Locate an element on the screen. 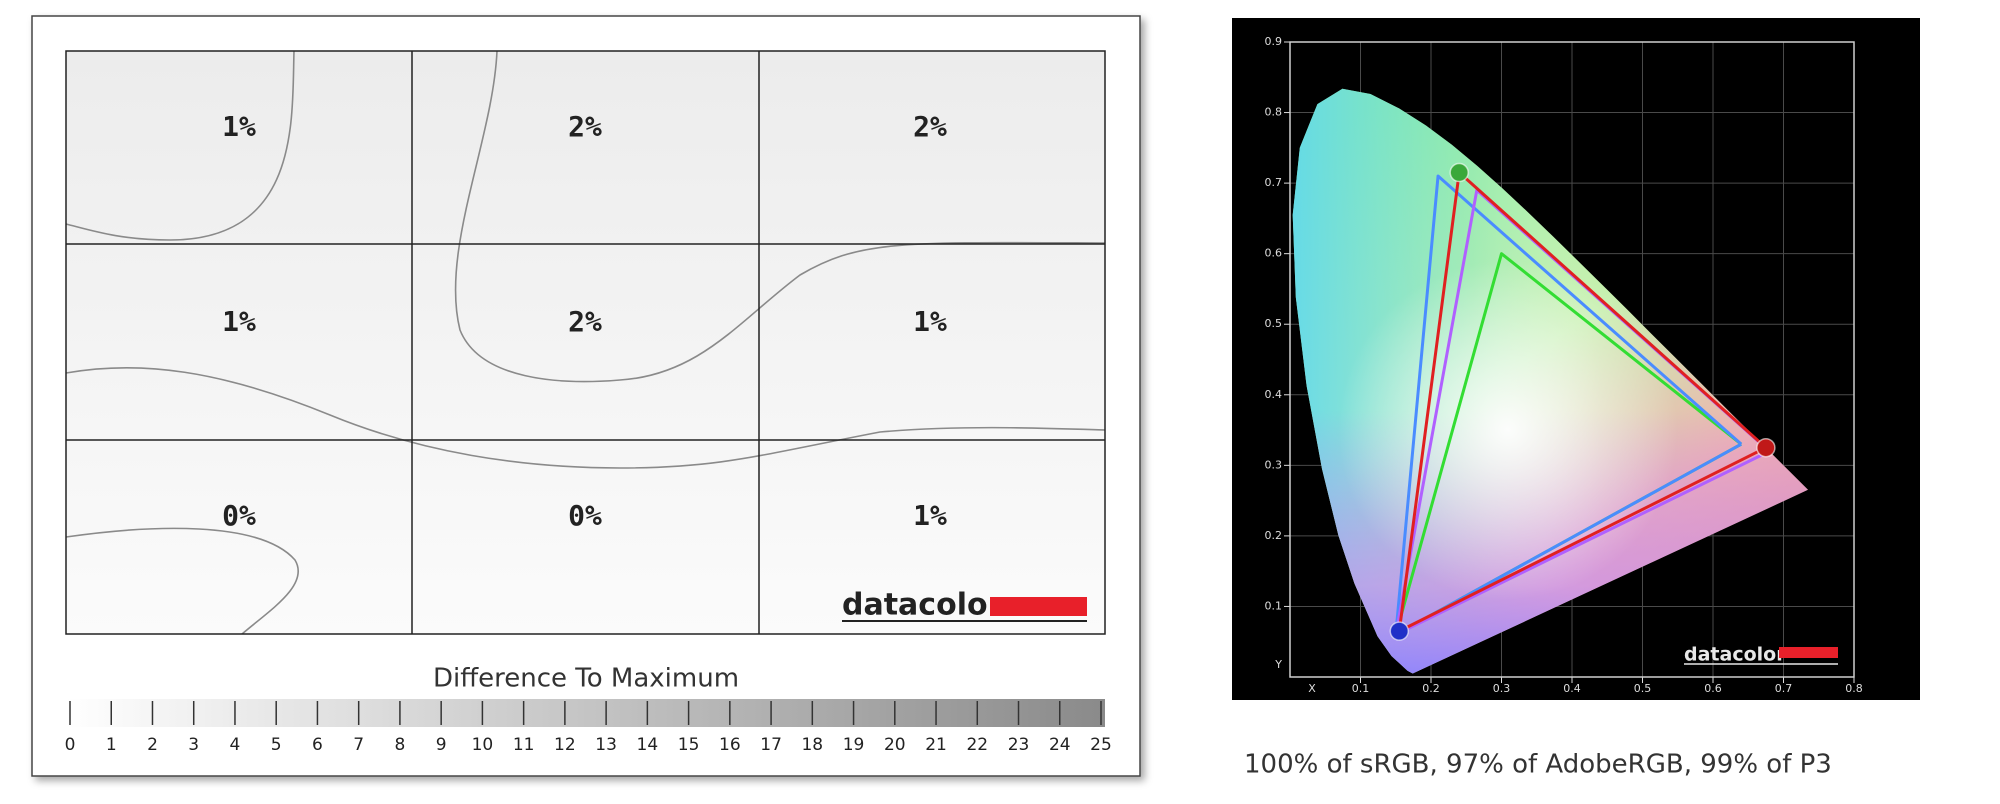 The width and height of the screenshot is (2000, 804). y-tick-label: 0.8 is located at coordinates (1274, 112).